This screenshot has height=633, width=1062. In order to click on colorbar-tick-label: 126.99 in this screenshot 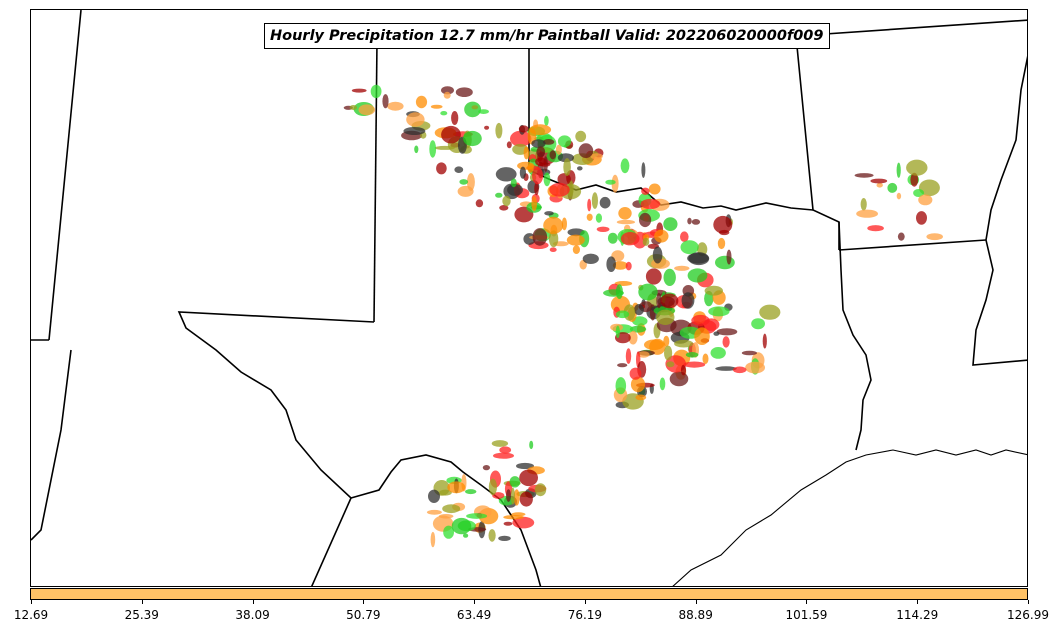, I will do `click(1028, 615)`.